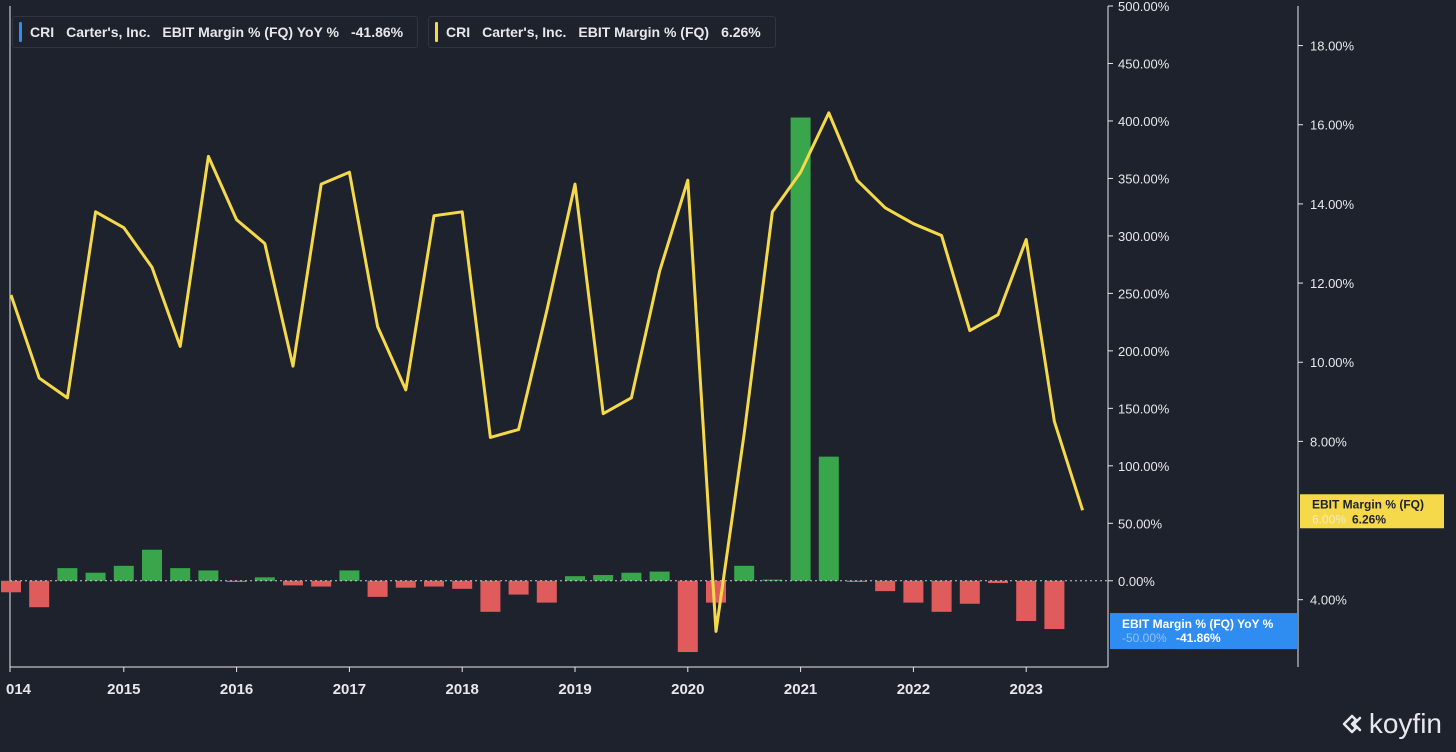 The width and height of the screenshot is (1456, 752). I want to click on legend-margin-swatch, so click(436, 32).